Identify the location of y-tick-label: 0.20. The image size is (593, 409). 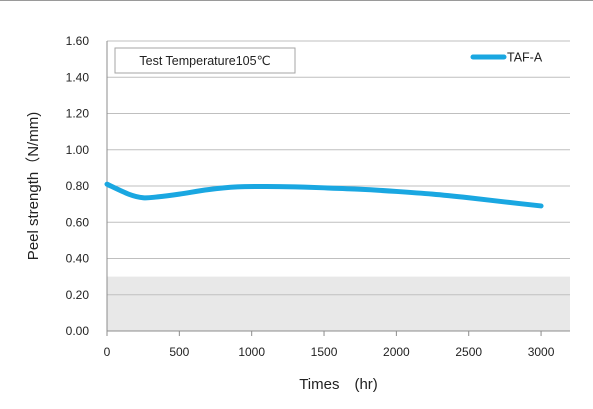
(78, 295).